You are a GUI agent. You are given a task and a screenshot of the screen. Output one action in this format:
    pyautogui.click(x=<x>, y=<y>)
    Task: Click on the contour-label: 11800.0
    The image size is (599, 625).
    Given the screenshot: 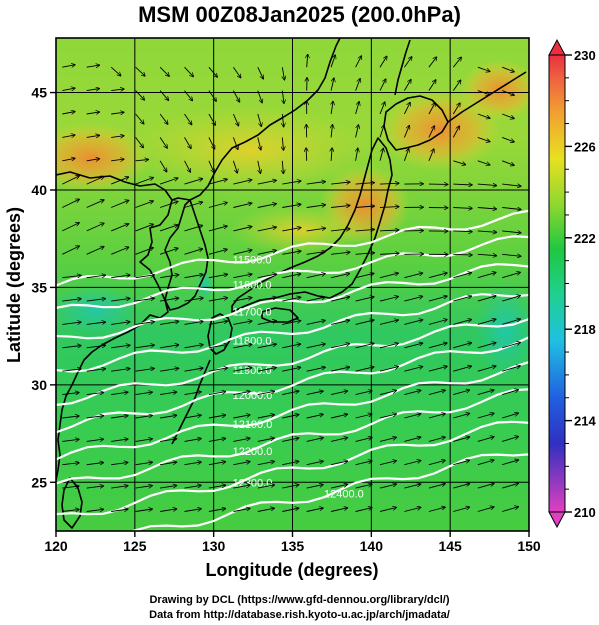 What is the action you would take?
    pyautogui.click(x=252, y=342)
    